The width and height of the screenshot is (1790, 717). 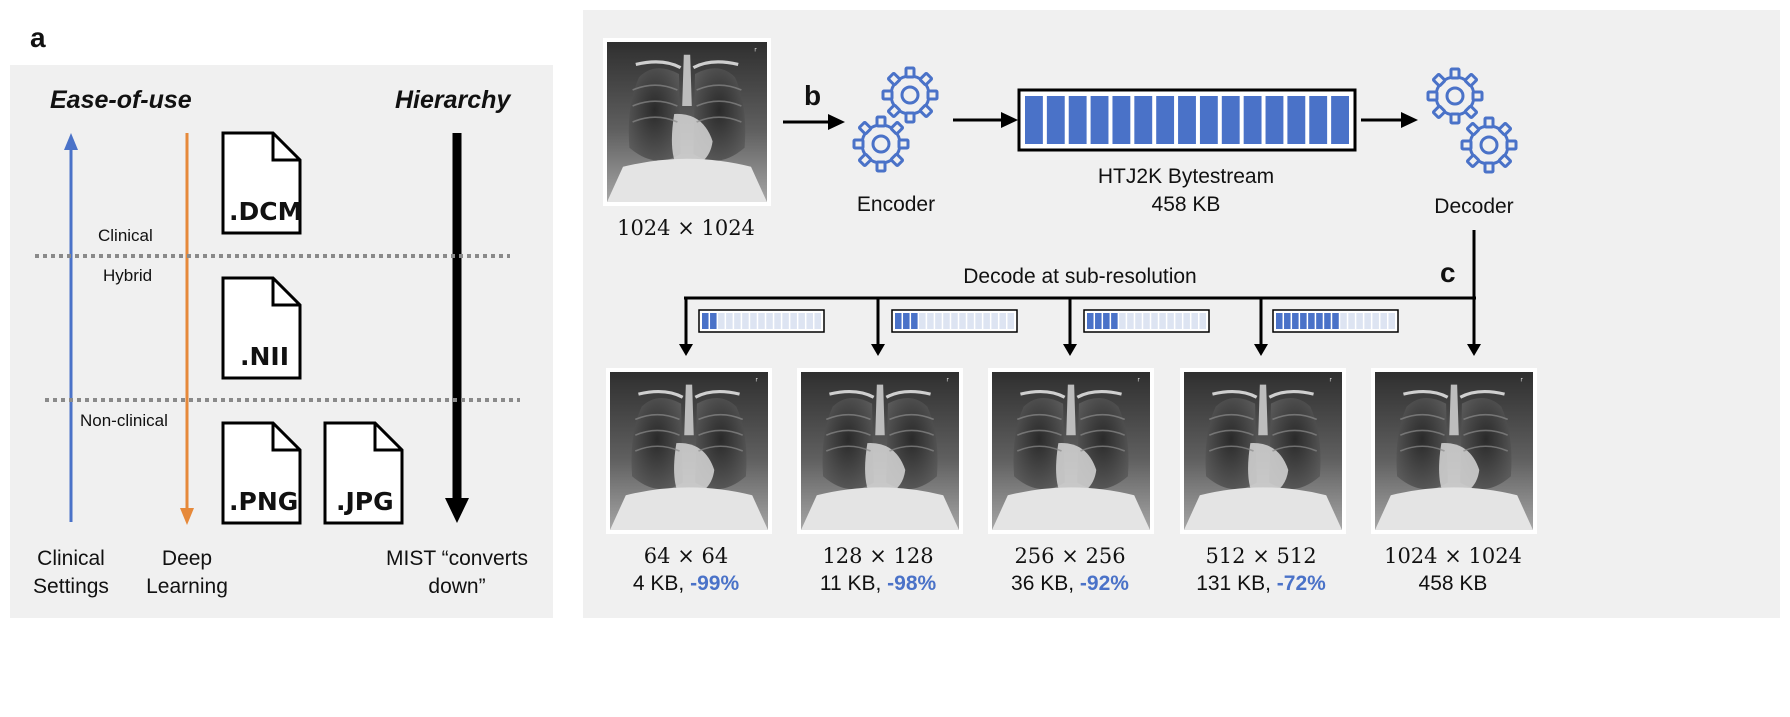 I want to click on output-size-label: 512 × 512, so click(x=1261, y=556).